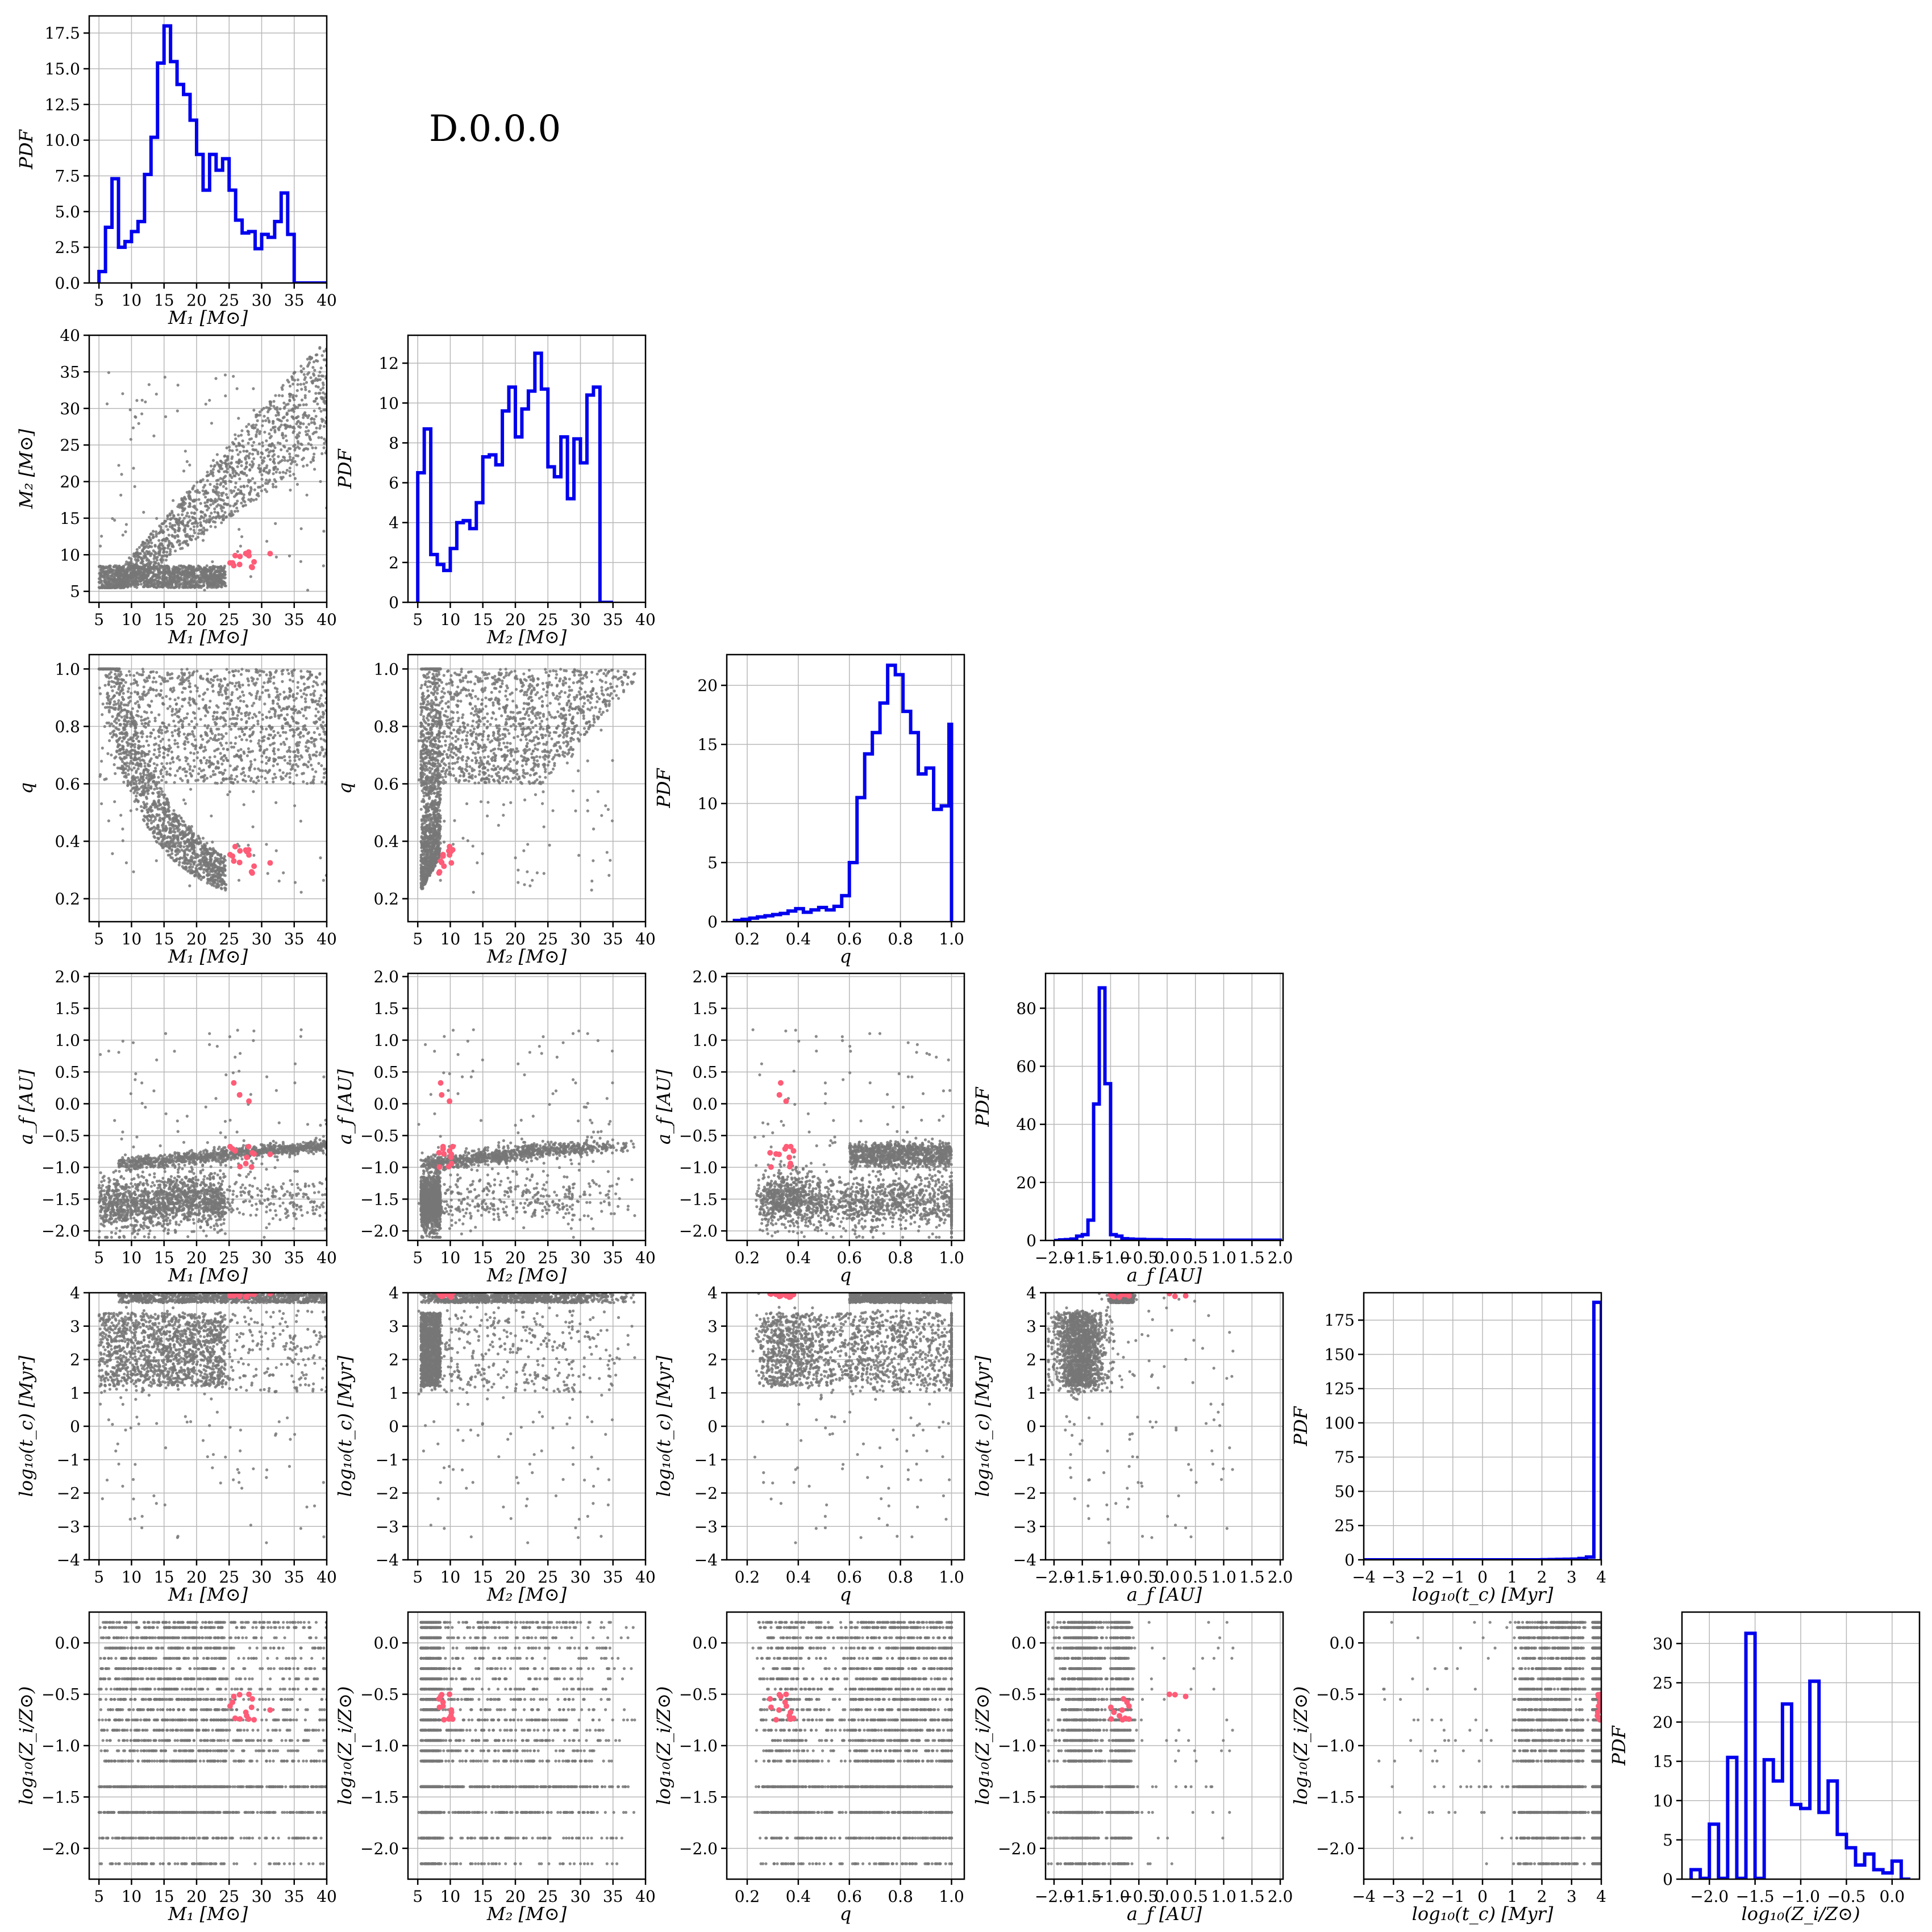  What do you see at coordinates (394, 523) in the screenshot?
I see `y-tick-label: 4` at bounding box center [394, 523].